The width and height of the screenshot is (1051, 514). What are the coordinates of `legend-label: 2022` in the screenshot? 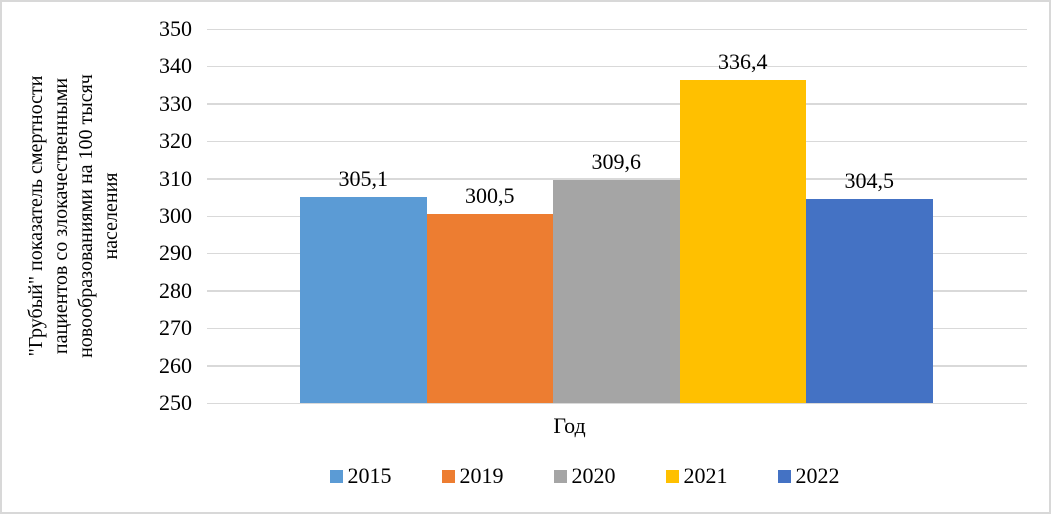 It's located at (817, 475).